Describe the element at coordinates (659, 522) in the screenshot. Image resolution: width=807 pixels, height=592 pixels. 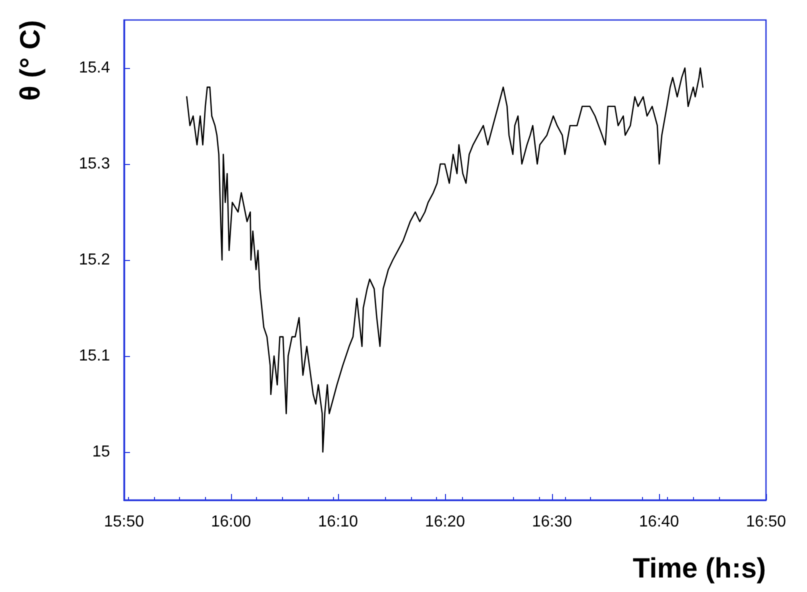
I see `x-tick-label: 16:40` at that location.